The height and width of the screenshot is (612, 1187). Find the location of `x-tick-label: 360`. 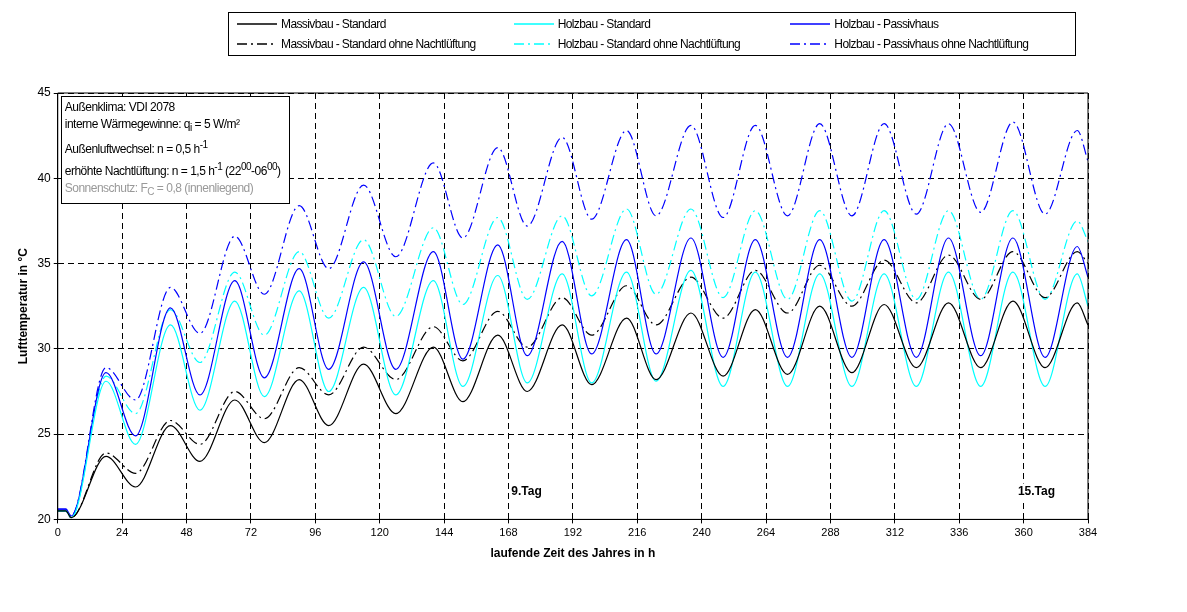

x-tick-label: 360 is located at coordinates (1023, 532).